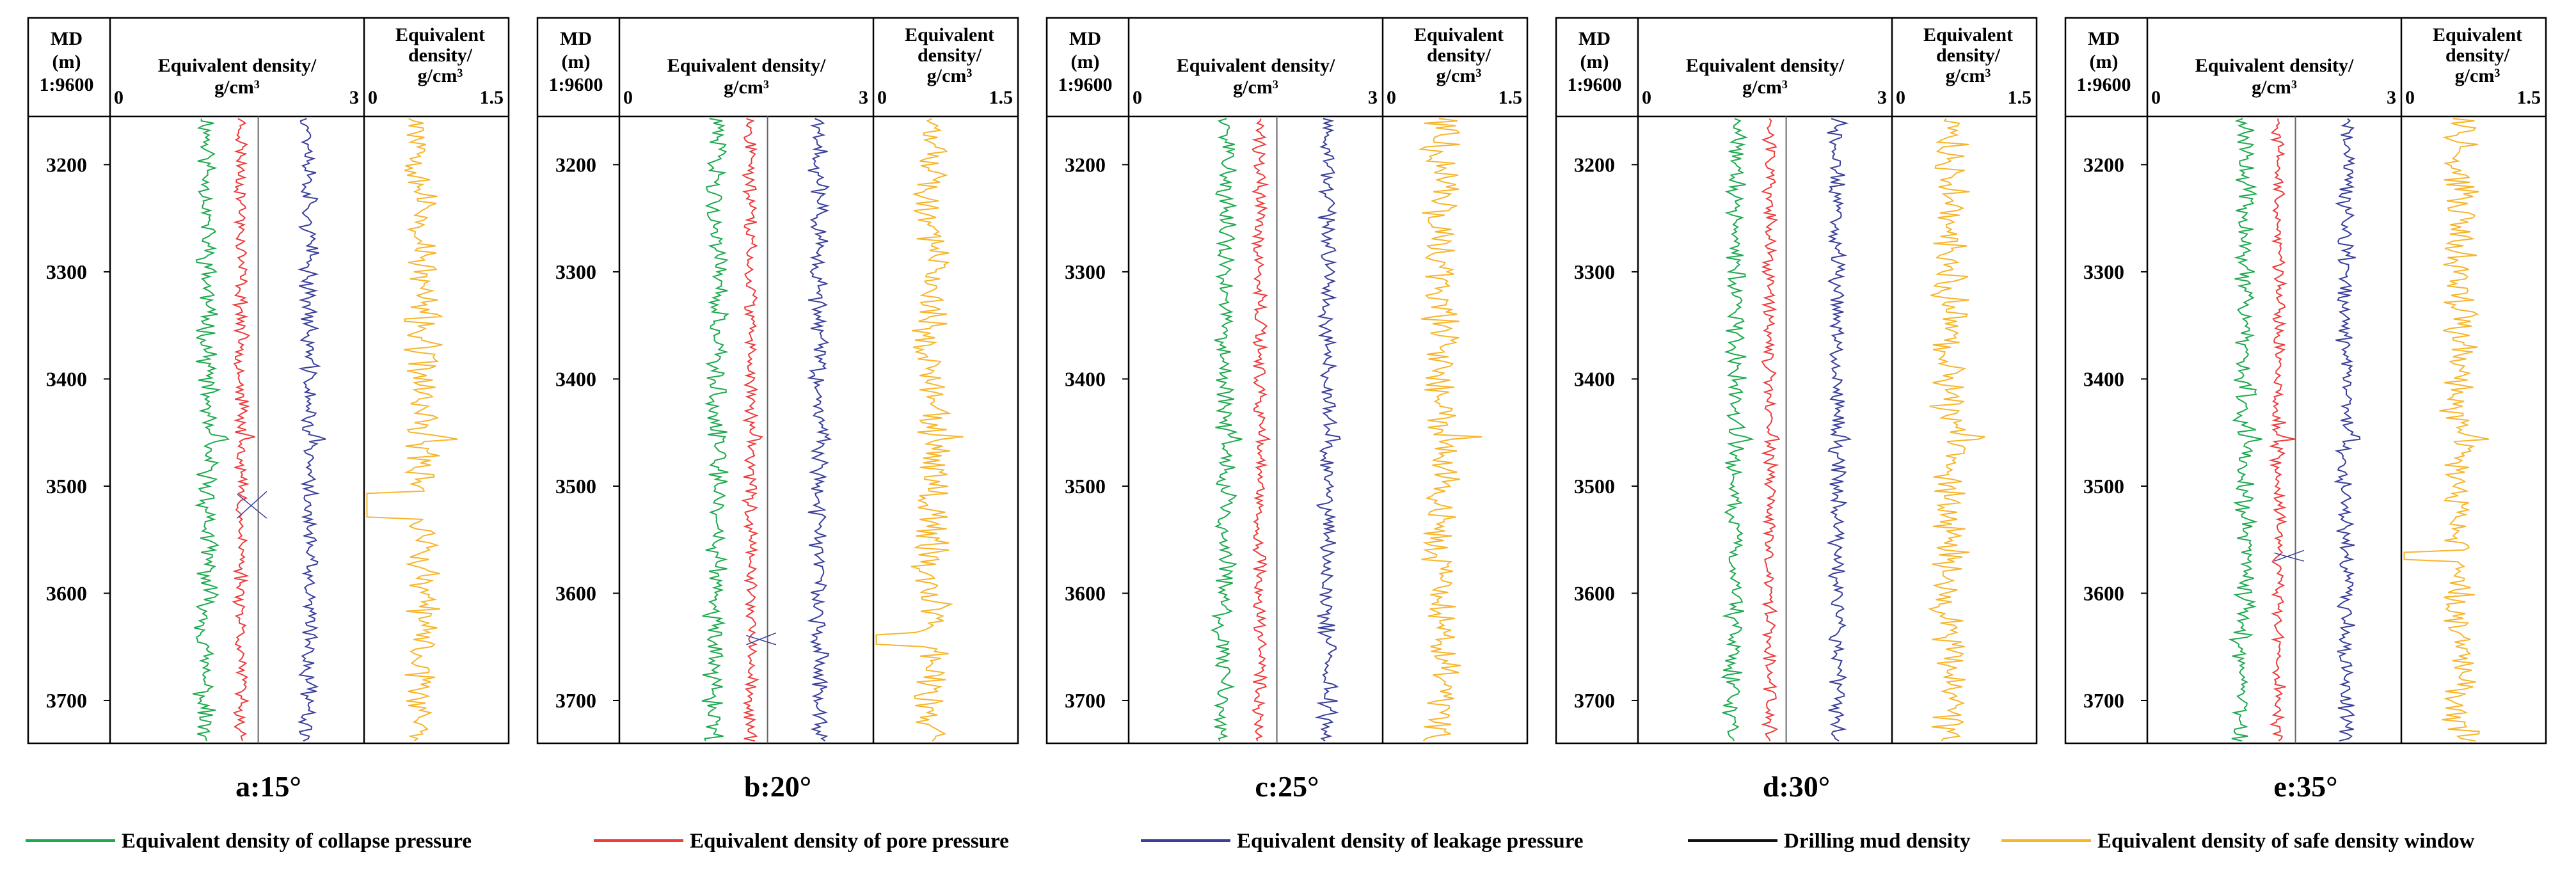 The width and height of the screenshot is (2576, 877). What do you see at coordinates (1830, 841) in the screenshot?
I see `legend-item: Drilling mud density` at bounding box center [1830, 841].